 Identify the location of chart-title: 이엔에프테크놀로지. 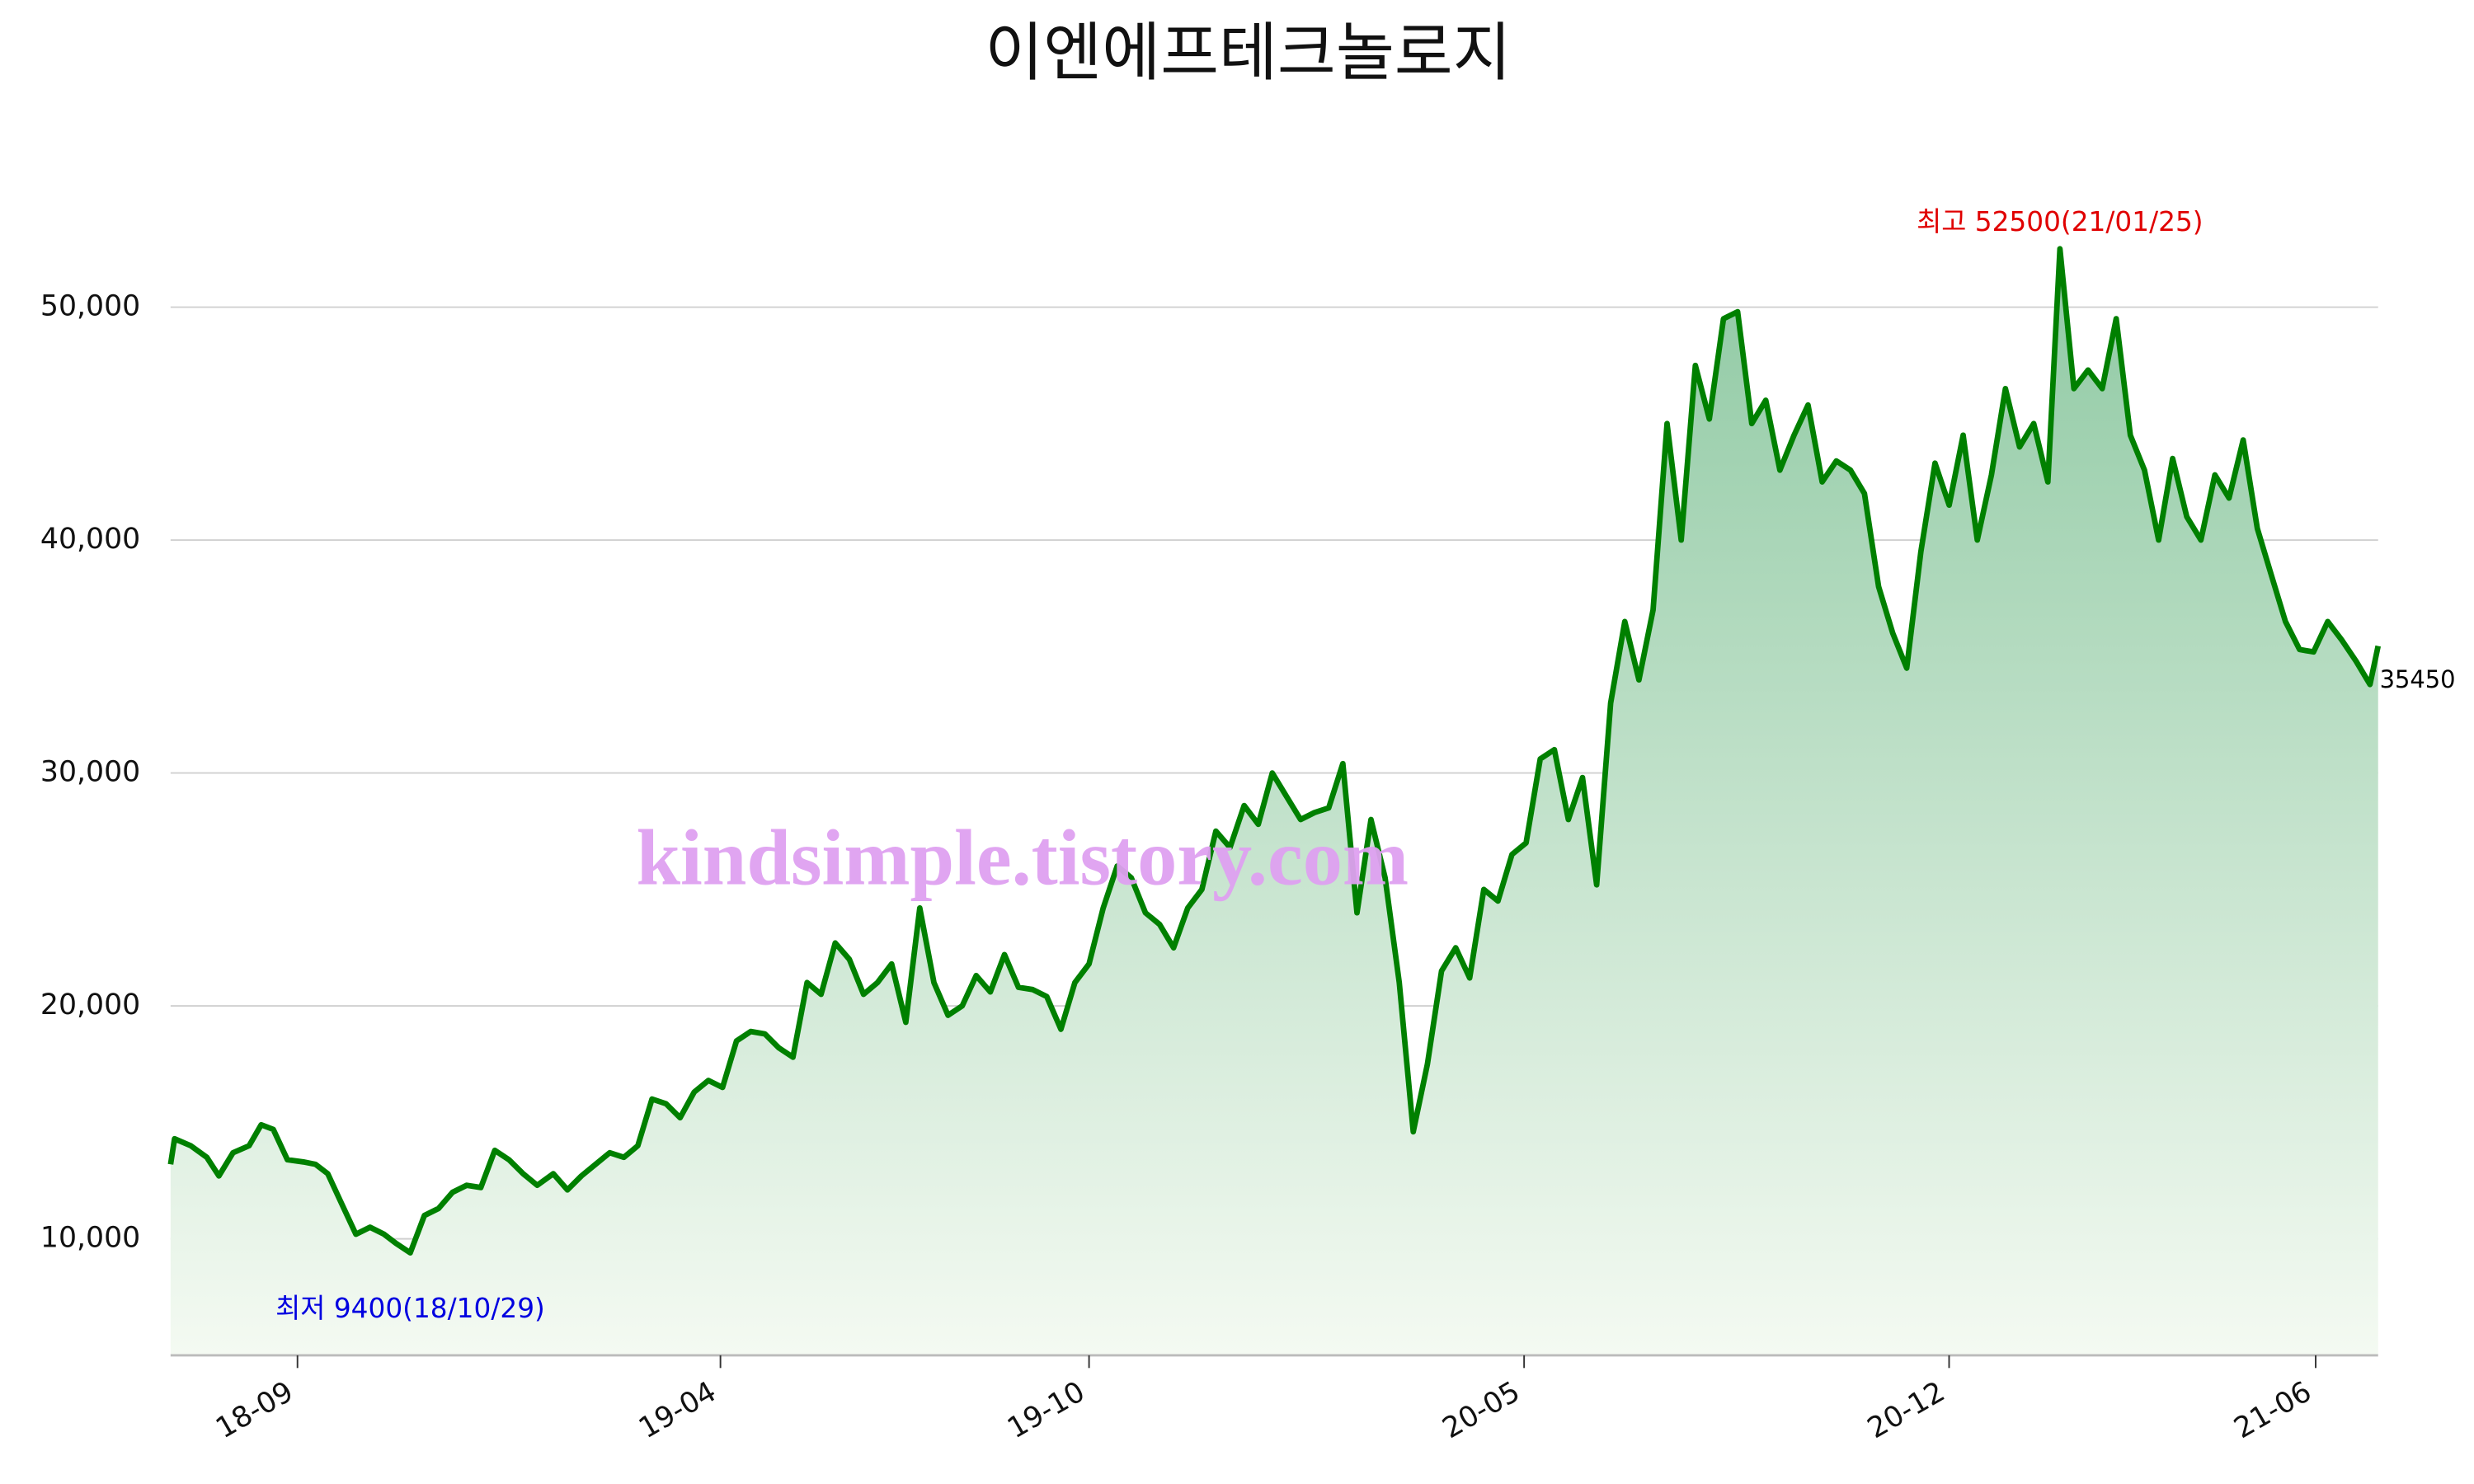
(1248, 53).